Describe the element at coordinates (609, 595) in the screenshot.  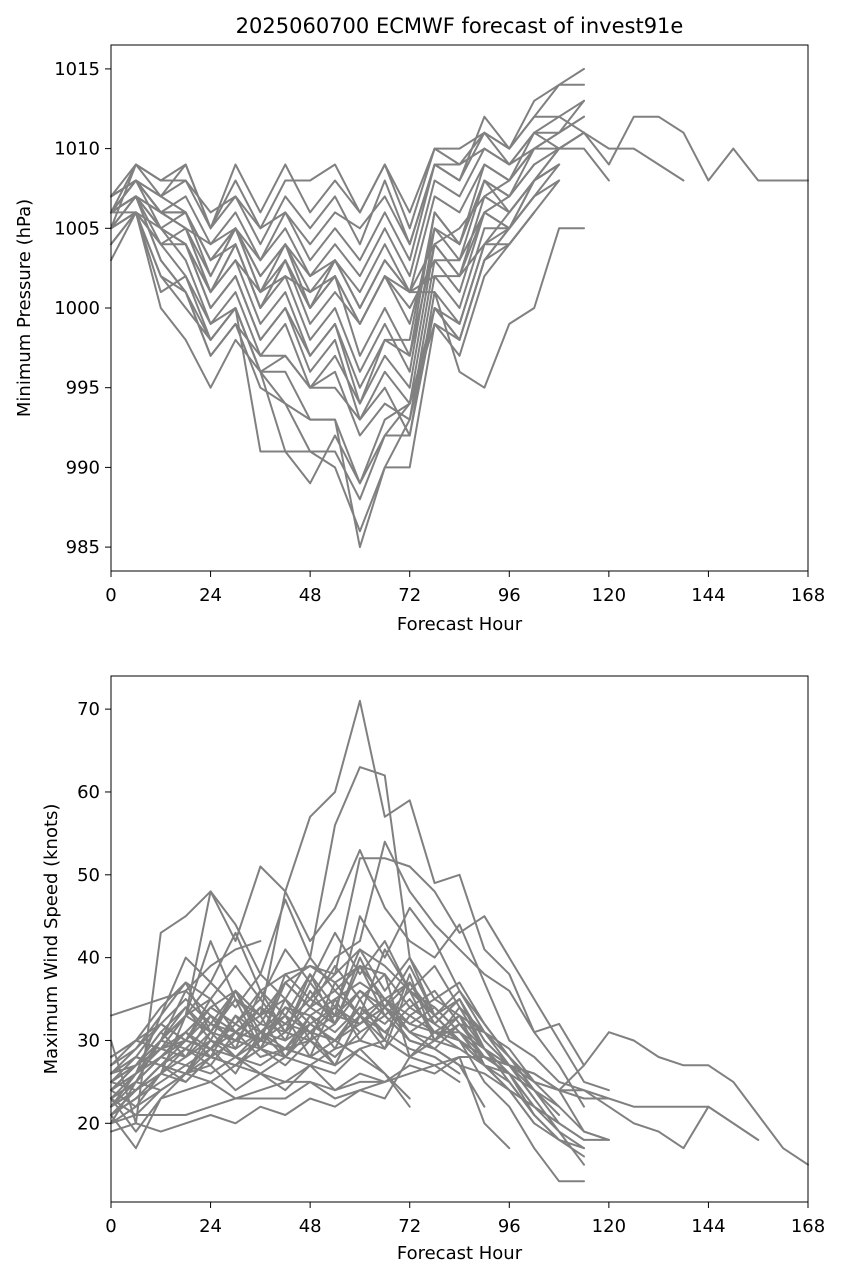
I see `pressure-x-tick-label: 120` at that location.